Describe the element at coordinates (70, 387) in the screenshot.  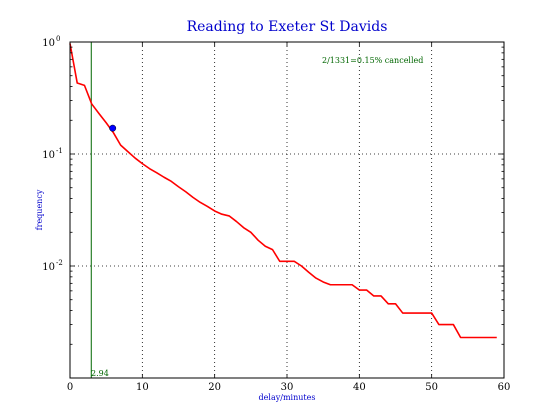
I see `x-tick-label: 0` at that location.